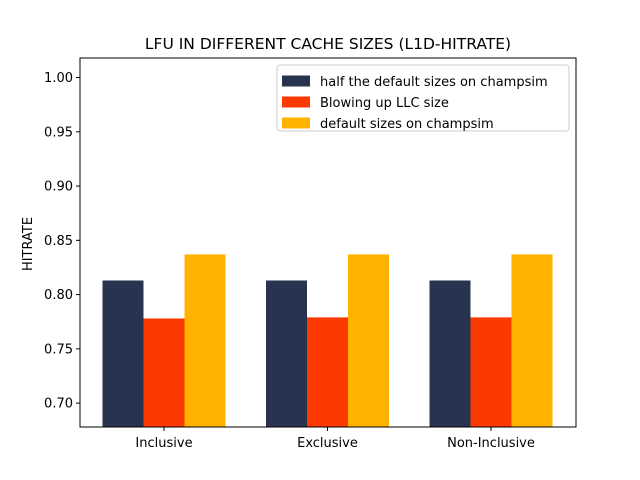 The height and width of the screenshot is (480, 640). What do you see at coordinates (58, 349) in the screenshot?
I see `y-tick-label: 0.75` at bounding box center [58, 349].